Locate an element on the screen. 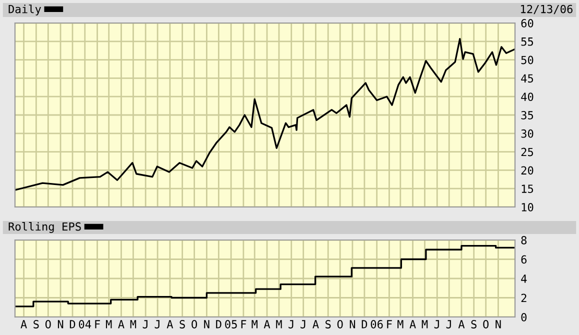  x-tick-label: 06 is located at coordinates (376, 324).